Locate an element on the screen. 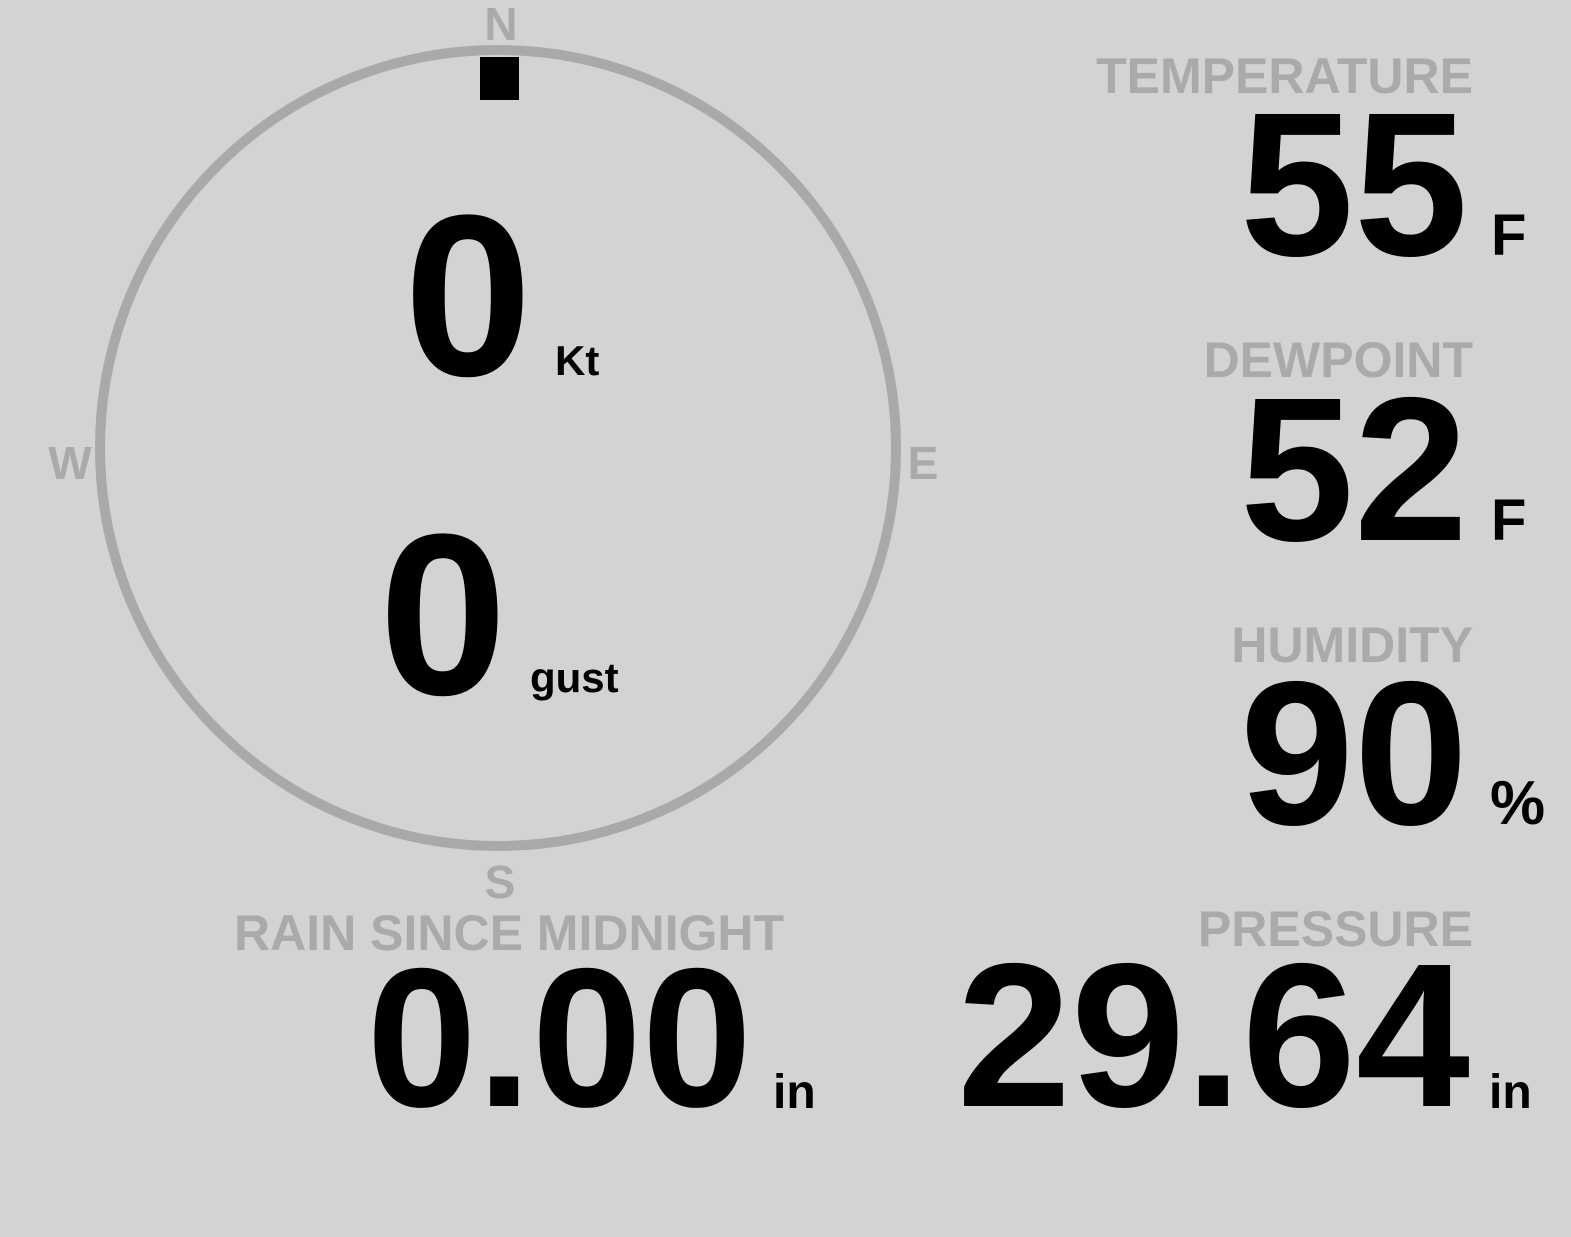  wind-speed-unit: Kt is located at coordinates (577, 360).